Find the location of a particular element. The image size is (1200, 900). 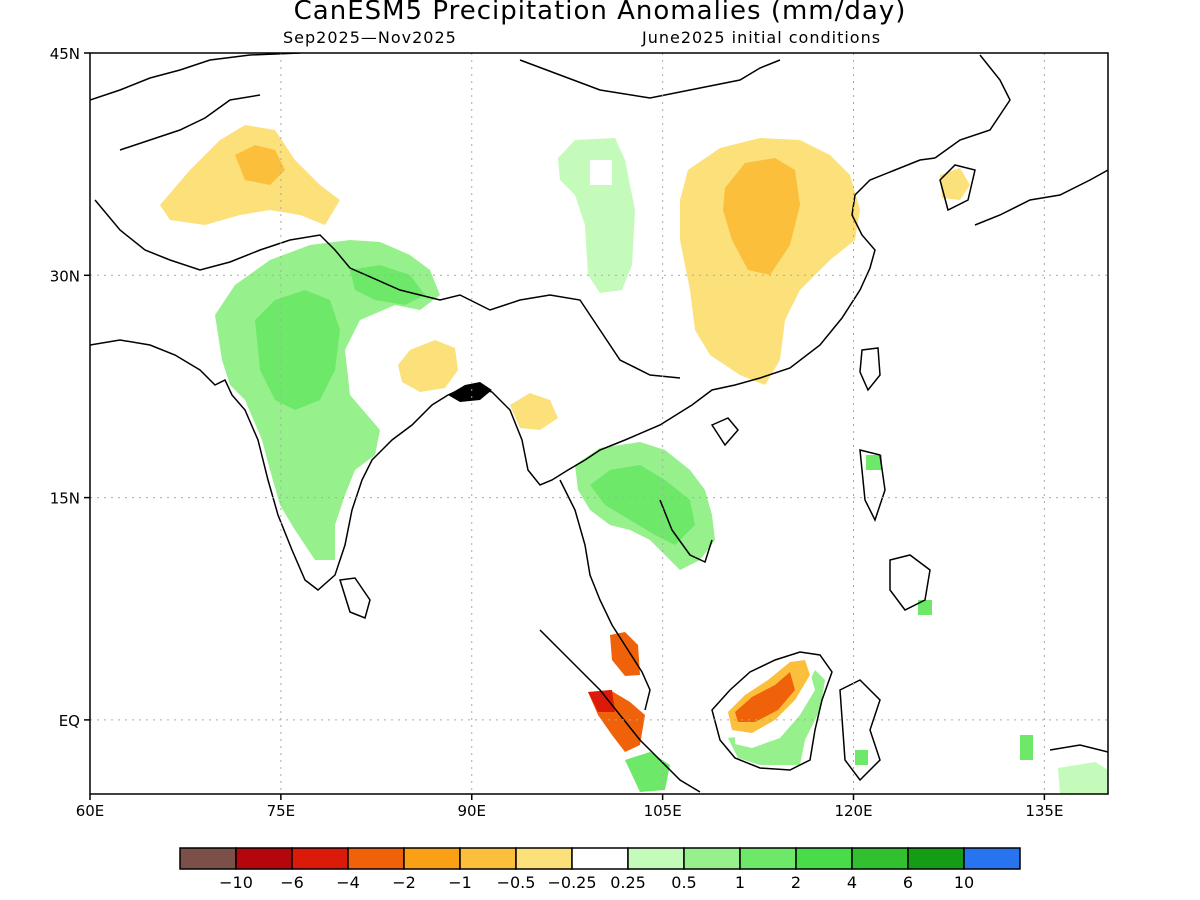

dry-core-sumatra is located at coordinates (601, 701).